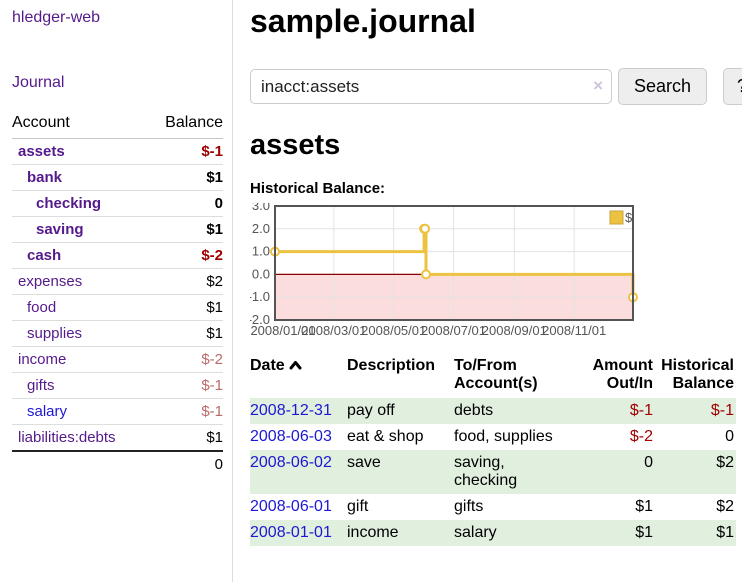 The width and height of the screenshot is (742, 582). Describe the element at coordinates (261, 251) in the screenshot. I see `svg-text: 1.0` at that location.